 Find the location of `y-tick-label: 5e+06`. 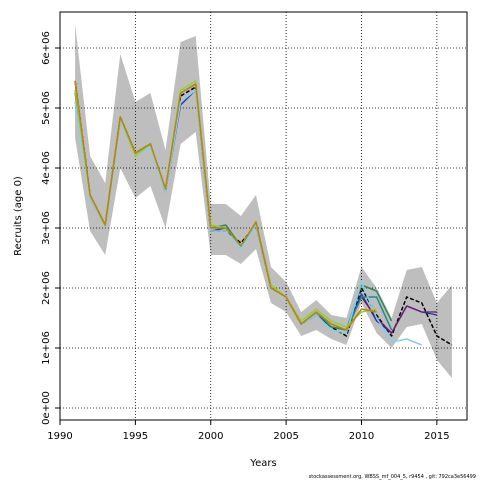

y-tick-label: 5e+06 is located at coordinates (46, 108).